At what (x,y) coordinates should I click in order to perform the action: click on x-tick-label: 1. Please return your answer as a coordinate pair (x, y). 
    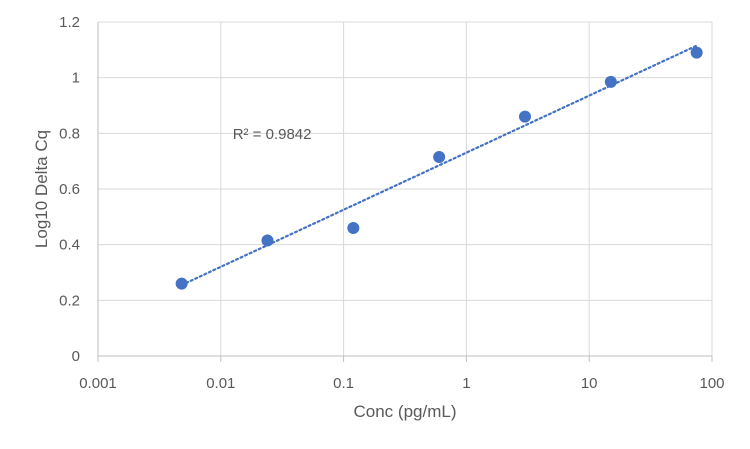
    Looking at the image, I should click on (466, 383).